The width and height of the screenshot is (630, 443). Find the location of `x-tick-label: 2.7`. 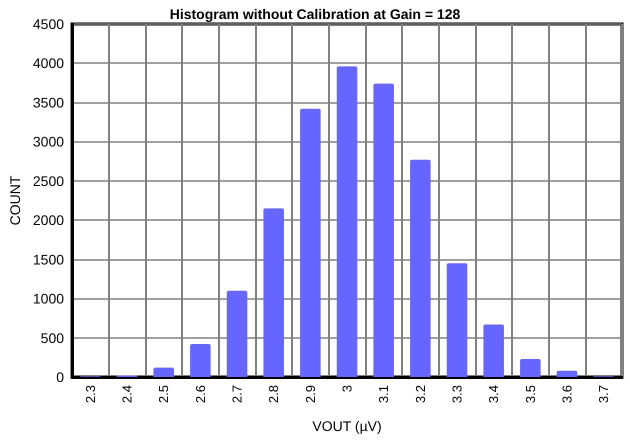

x-tick-label: 2.7 is located at coordinates (237, 394).